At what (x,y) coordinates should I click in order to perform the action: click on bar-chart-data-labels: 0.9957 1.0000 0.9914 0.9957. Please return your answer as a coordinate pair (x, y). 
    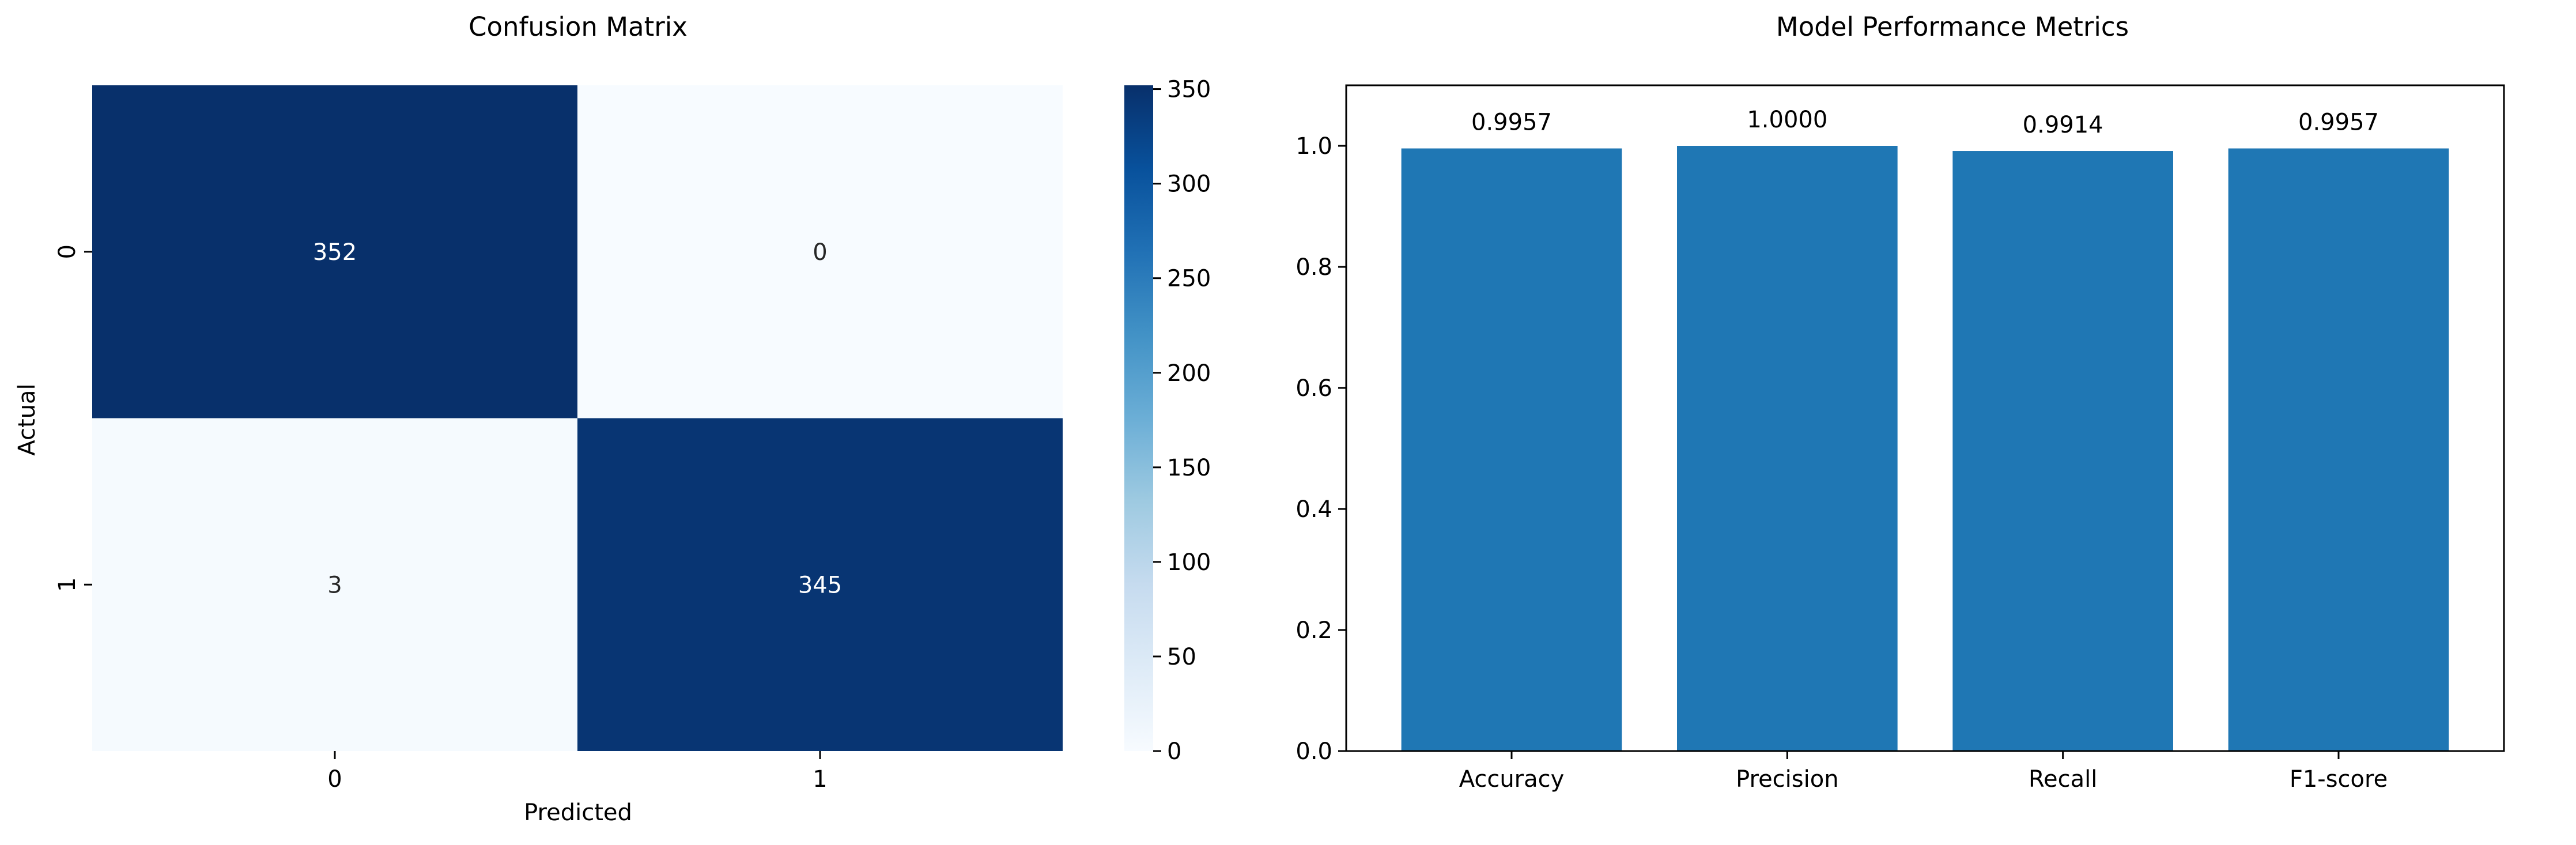
    Looking at the image, I should click on (1925, 122).